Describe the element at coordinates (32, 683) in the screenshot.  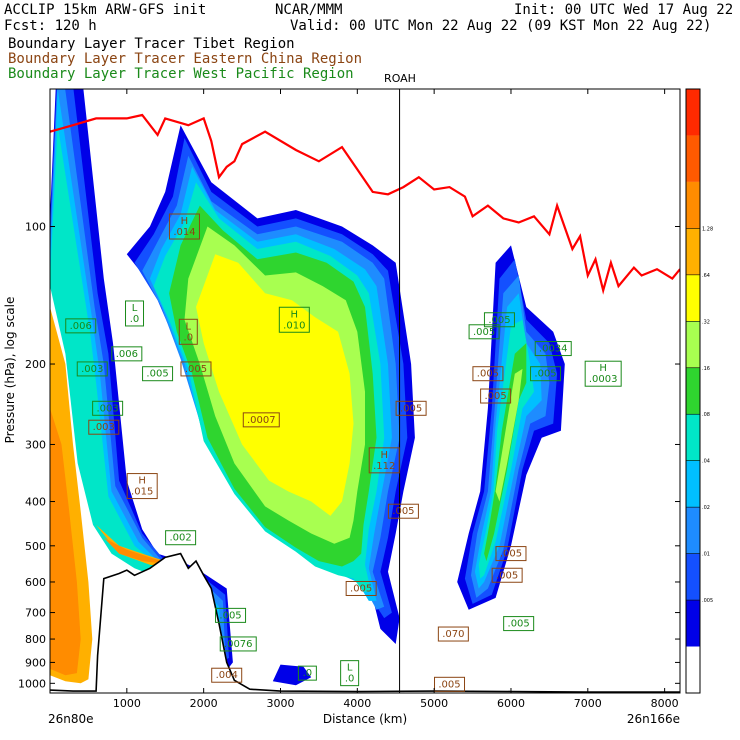
I see `y-tick-label: 1000` at that location.